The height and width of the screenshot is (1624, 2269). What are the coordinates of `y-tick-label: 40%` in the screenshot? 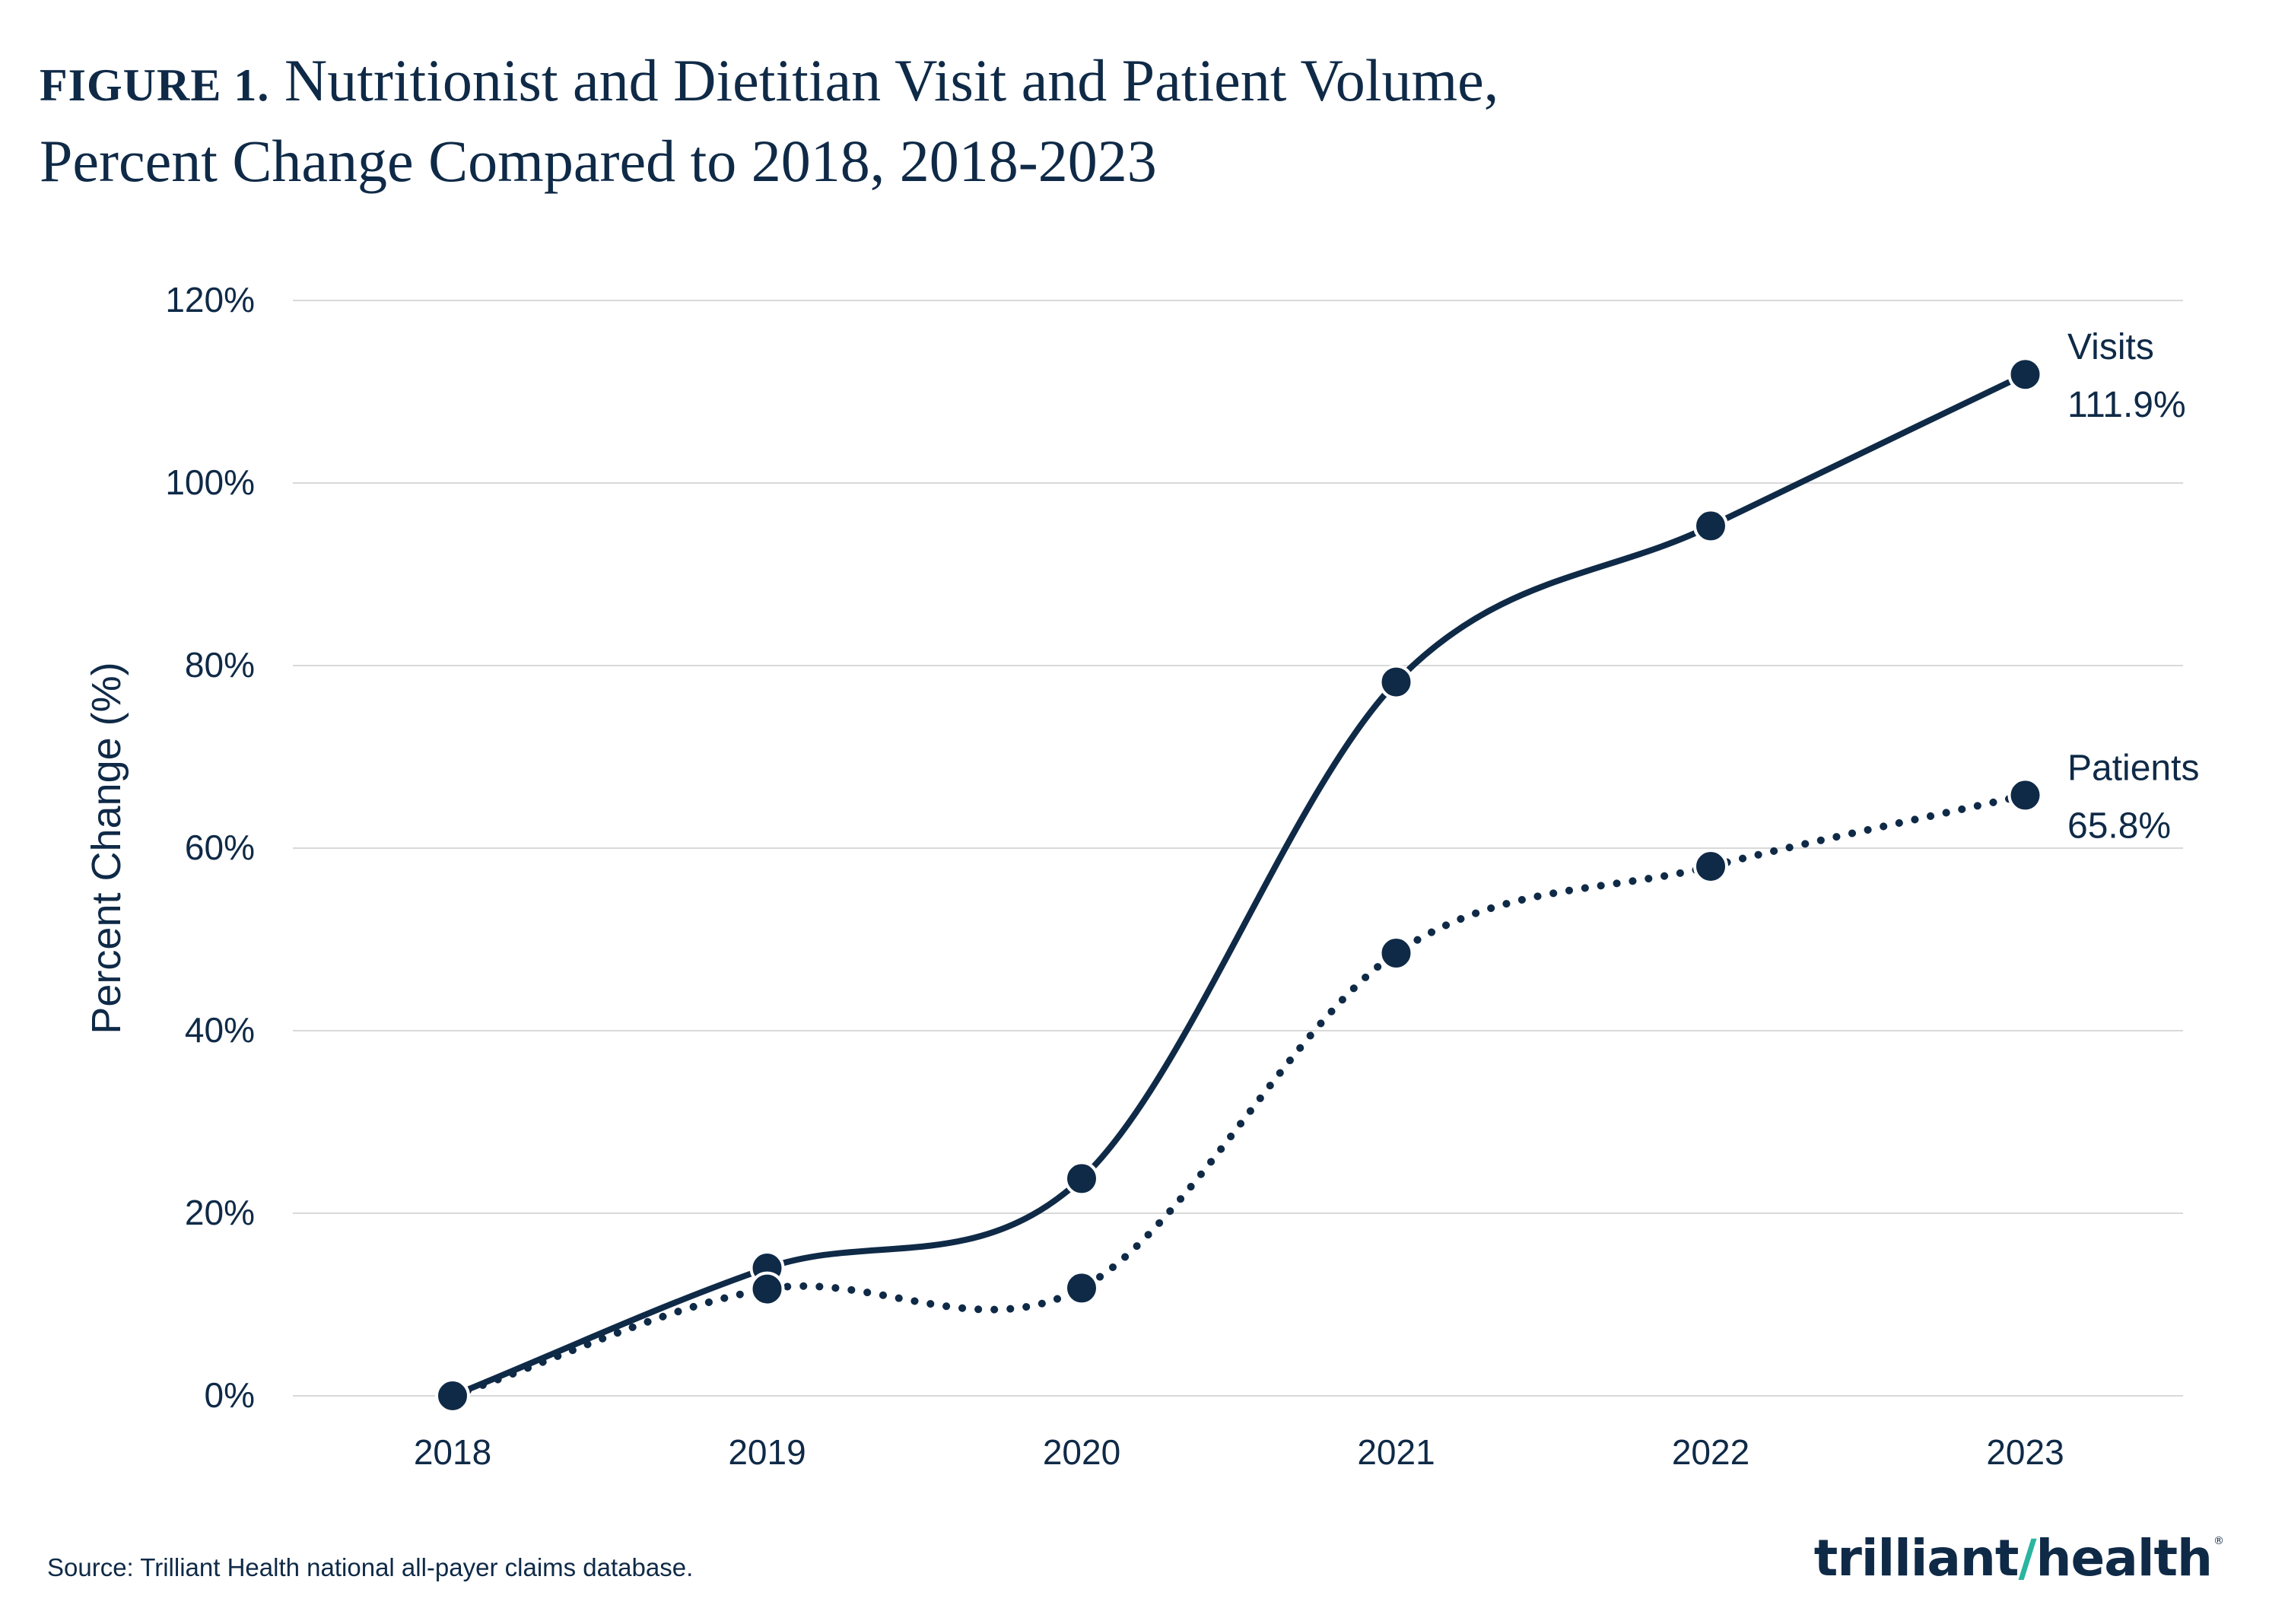 It's located at (220, 1030).